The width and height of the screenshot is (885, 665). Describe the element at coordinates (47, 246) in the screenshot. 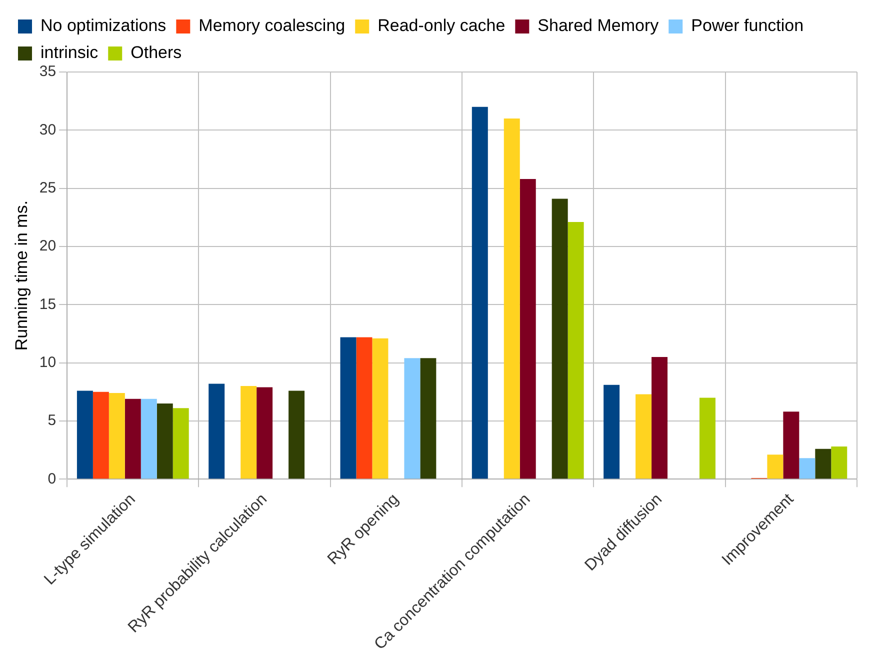

I see `y-tick-label: 20` at that location.